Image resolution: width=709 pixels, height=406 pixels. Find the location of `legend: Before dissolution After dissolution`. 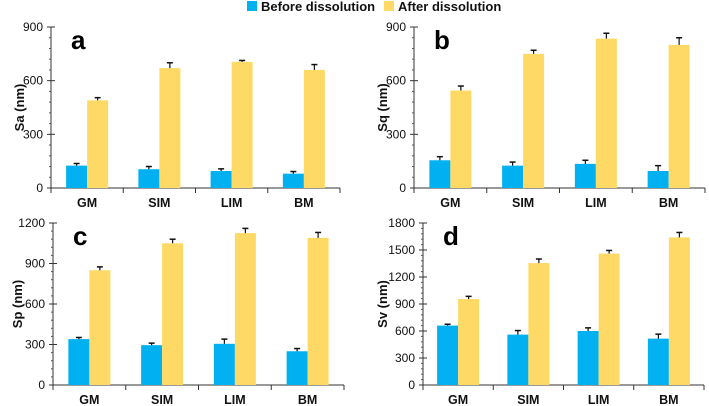

legend: Before dissolution After dissolution is located at coordinates (374, 7).